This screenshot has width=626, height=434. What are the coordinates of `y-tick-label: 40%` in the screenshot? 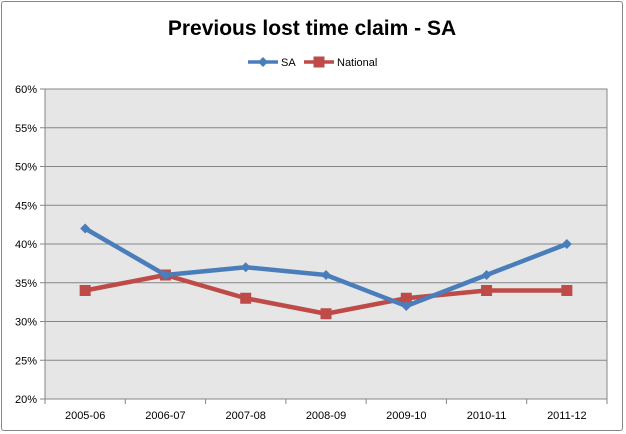 It's located at (26, 245).